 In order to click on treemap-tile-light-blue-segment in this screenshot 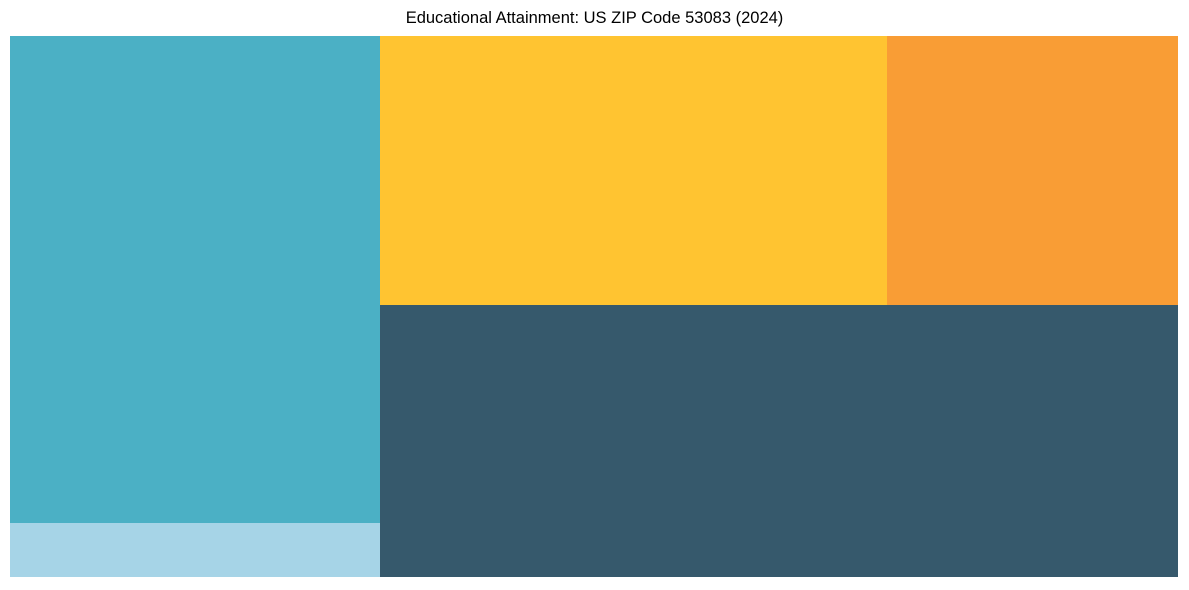, I will do `click(195, 550)`.